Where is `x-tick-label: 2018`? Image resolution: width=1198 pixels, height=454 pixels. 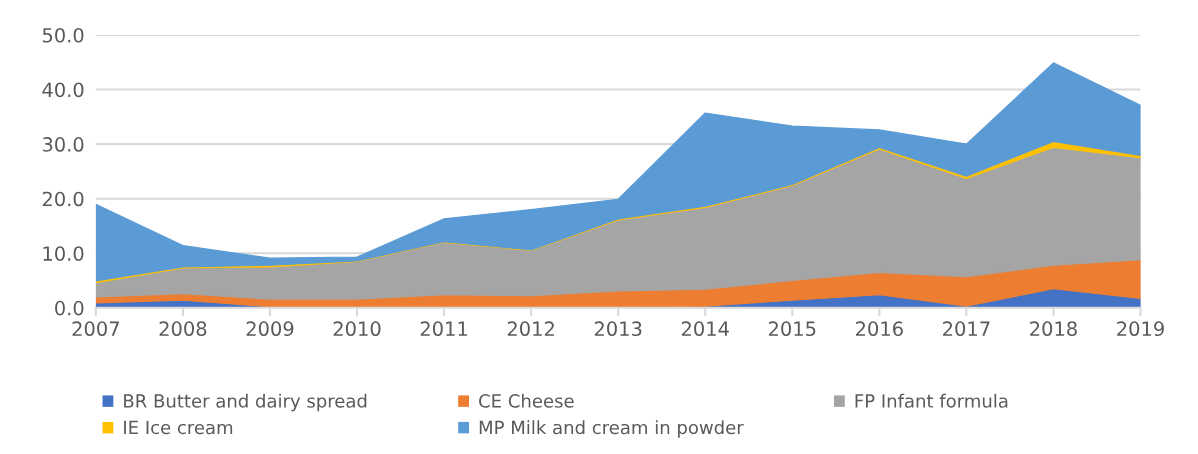 x-tick-label: 2018 is located at coordinates (1053, 329).